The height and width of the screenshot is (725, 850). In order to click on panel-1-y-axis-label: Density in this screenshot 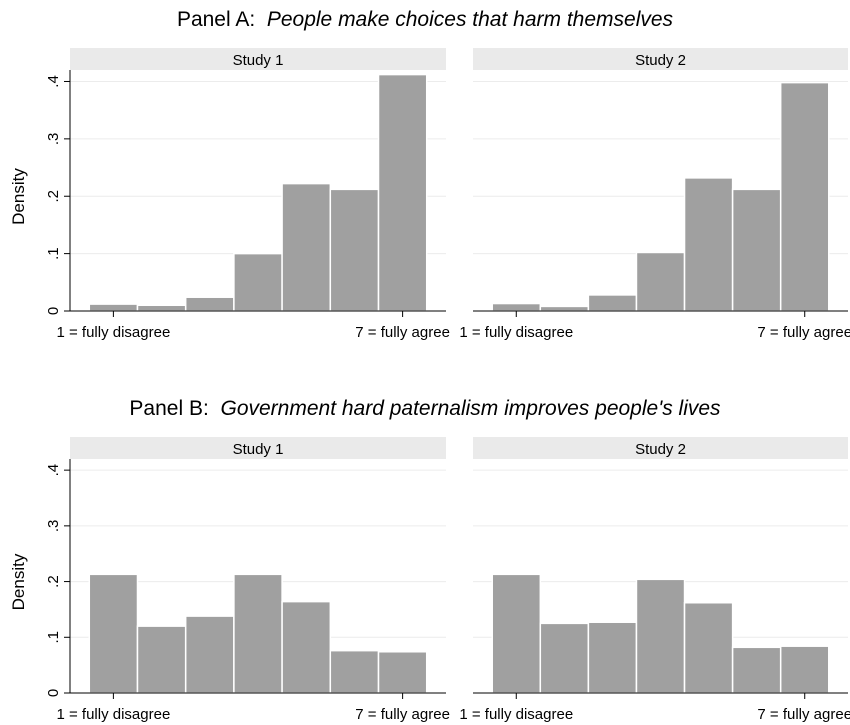, I will do `click(18, 581)`.